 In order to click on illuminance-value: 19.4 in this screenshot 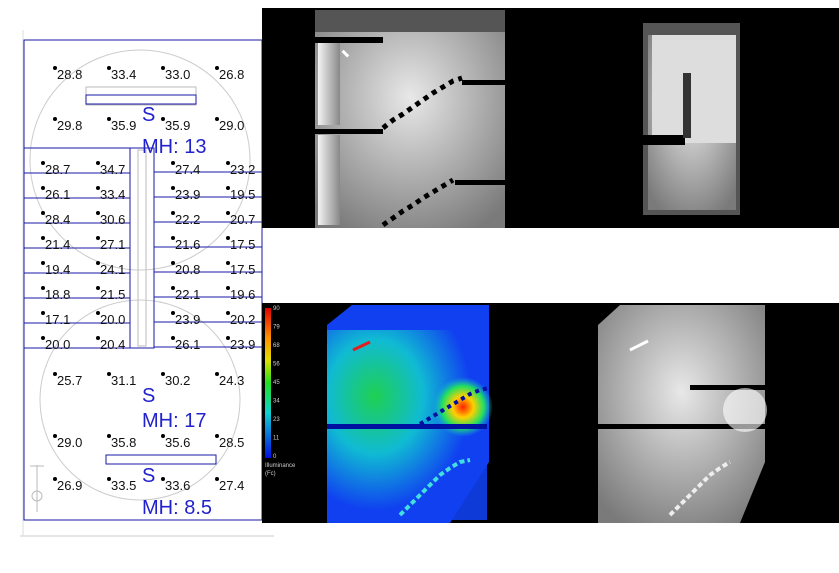, I will do `click(57, 269)`.